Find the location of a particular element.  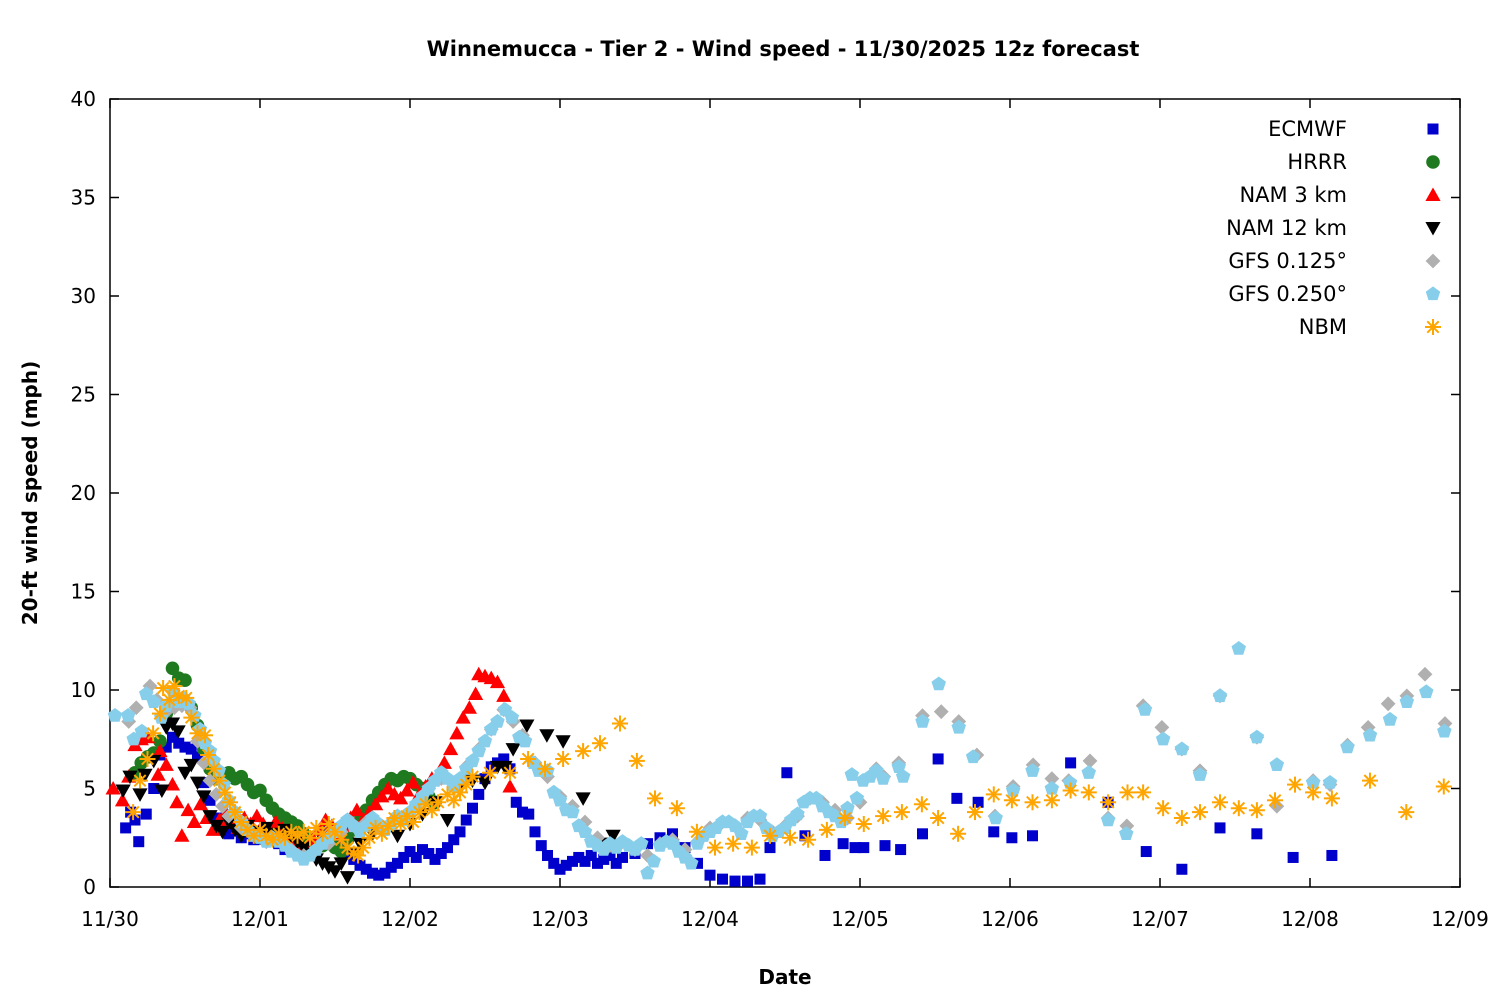

x-tick-label: 12/04 is located at coordinates (710, 919).